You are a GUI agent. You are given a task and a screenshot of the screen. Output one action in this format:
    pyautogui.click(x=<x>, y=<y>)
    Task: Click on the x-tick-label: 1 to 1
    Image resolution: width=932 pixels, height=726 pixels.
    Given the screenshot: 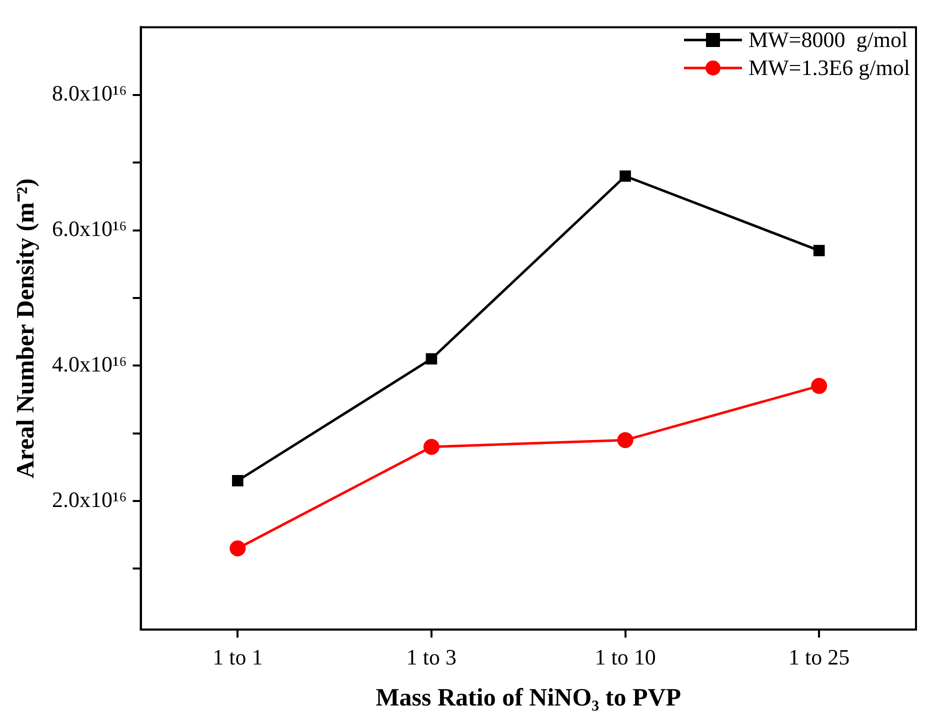 What is the action you would take?
    pyautogui.click(x=237, y=657)
    